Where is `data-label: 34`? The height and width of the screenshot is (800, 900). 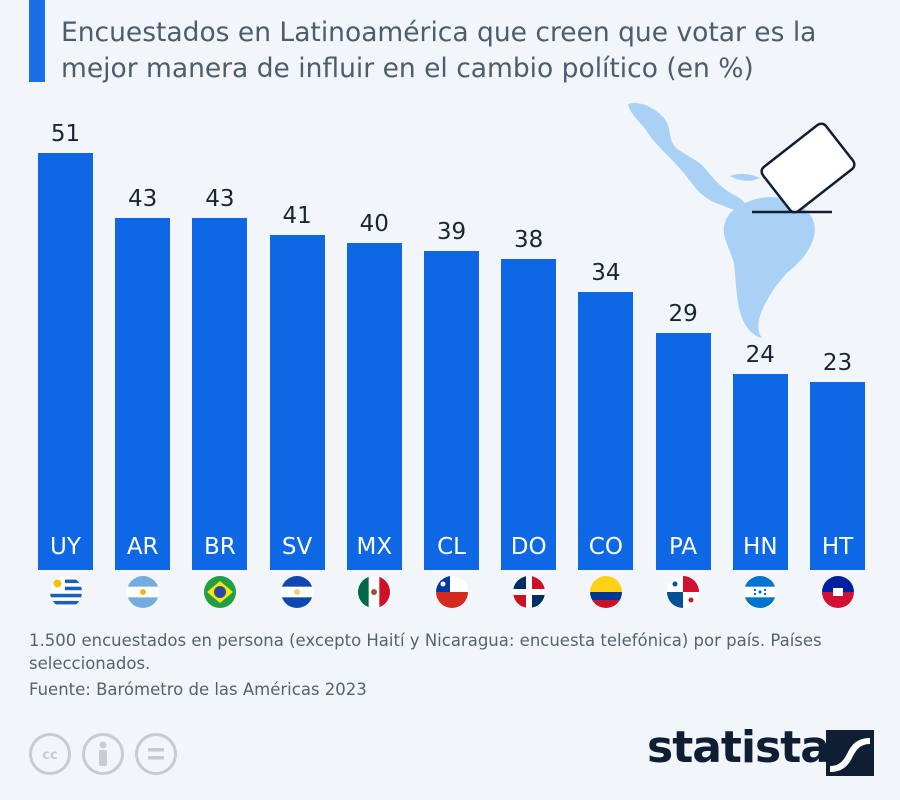
data-label: 34 is located at coordinates (606, 273).